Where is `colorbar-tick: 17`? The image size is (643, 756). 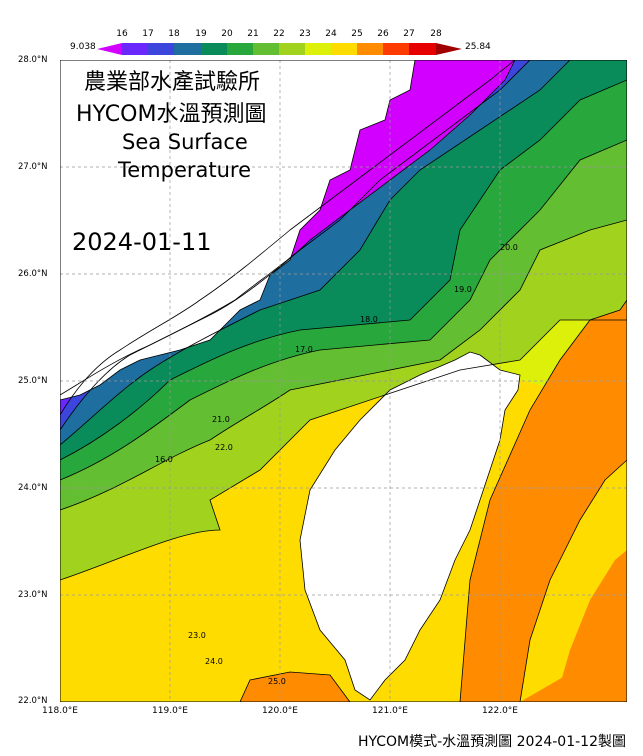
colorbar-tick: 17 is located at coordinates (148, 34).